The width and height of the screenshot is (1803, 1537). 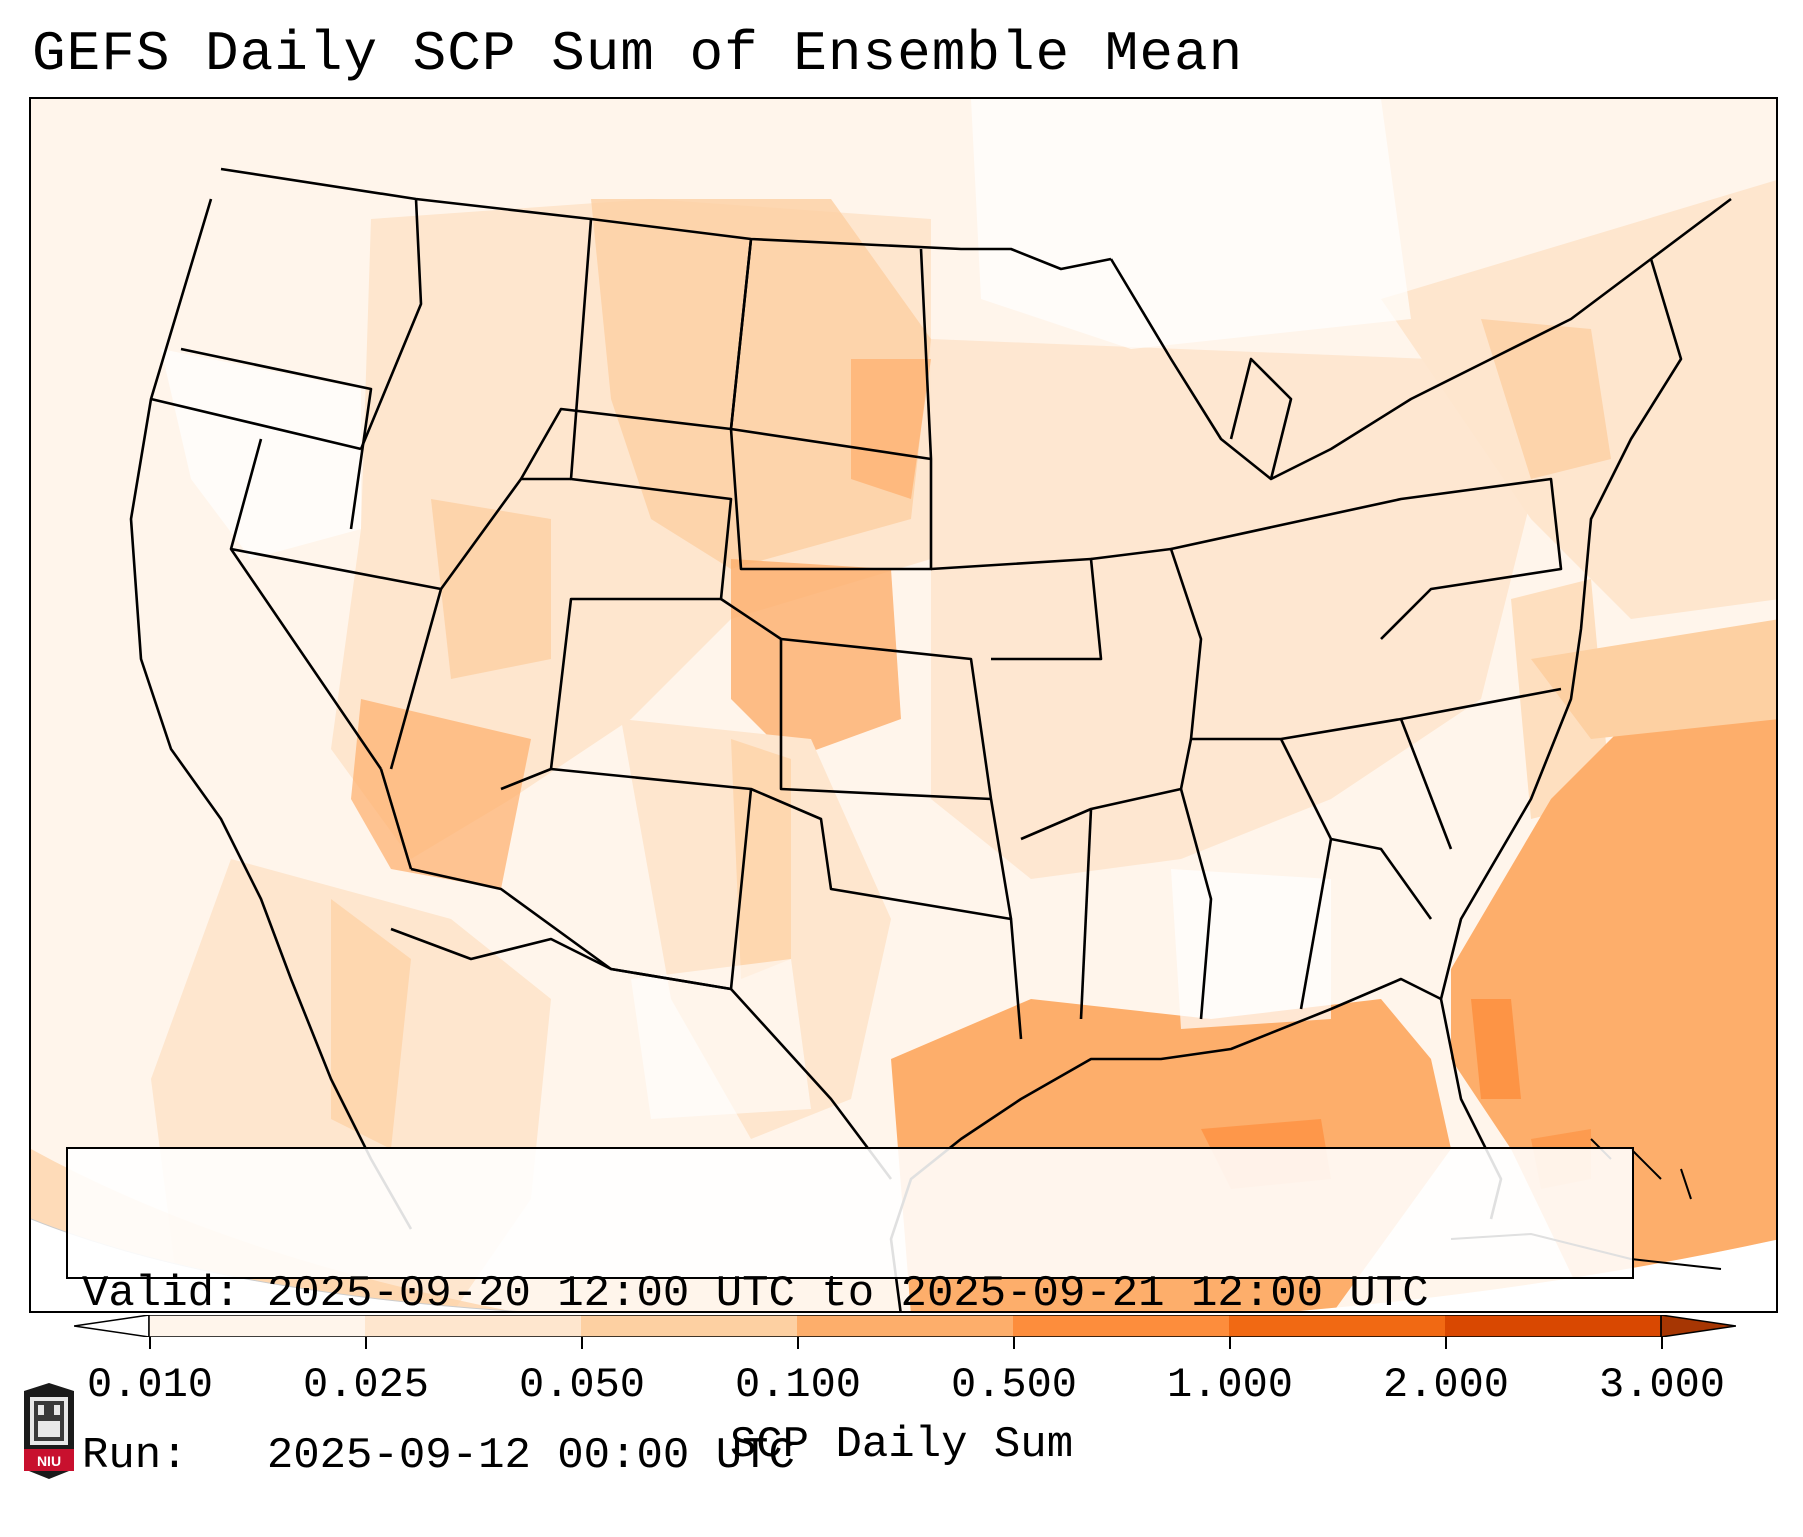 I want to click on niu-logo: NIU, so click(x=49, y=1431).